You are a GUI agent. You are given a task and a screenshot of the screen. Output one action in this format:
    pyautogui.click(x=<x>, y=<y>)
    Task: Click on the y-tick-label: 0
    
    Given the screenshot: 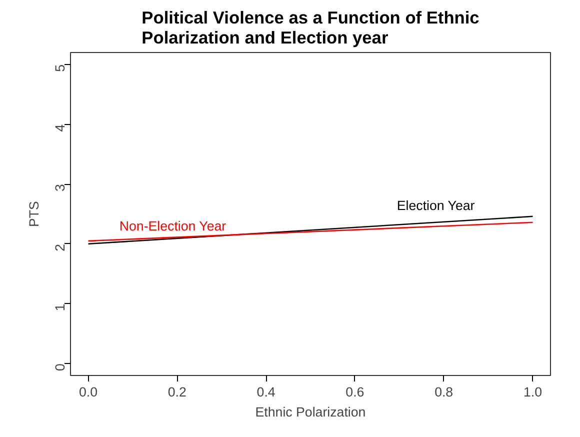 What is the action you would take?
    pyautogui.click(x=60, y=367)
    